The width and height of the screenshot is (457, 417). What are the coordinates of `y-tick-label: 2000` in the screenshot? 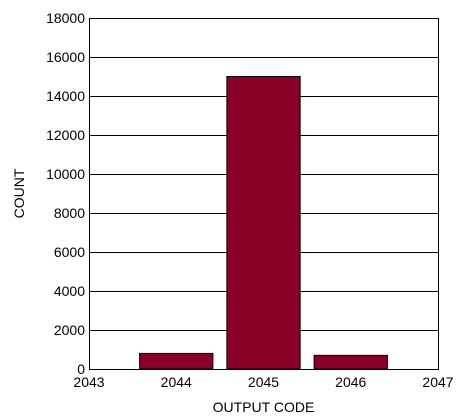 It's located at (69, 330).